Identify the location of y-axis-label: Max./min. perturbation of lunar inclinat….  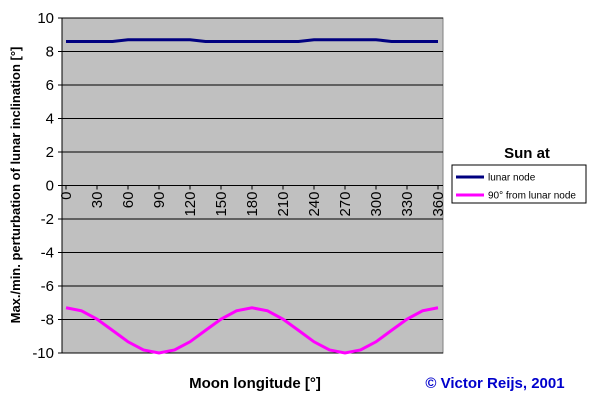
(15, 185).